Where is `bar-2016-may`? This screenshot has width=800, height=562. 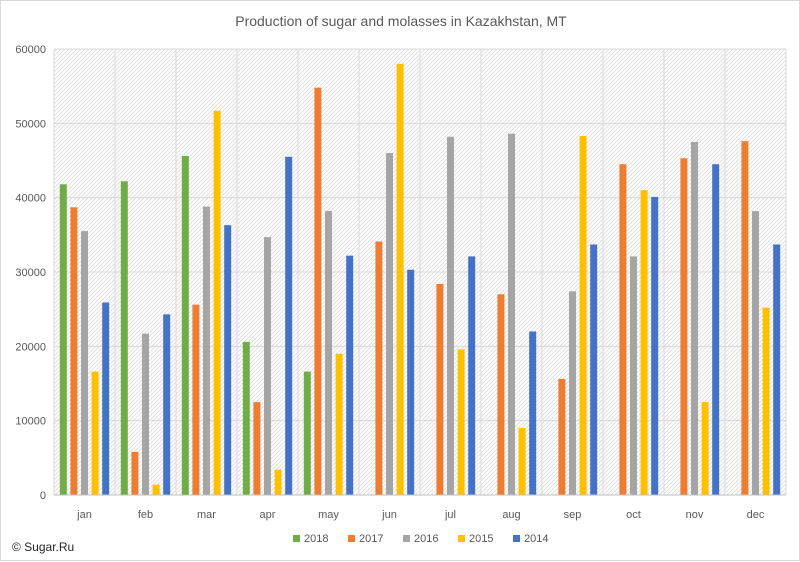
bar-2016-may is located at coordinates (328, 353).